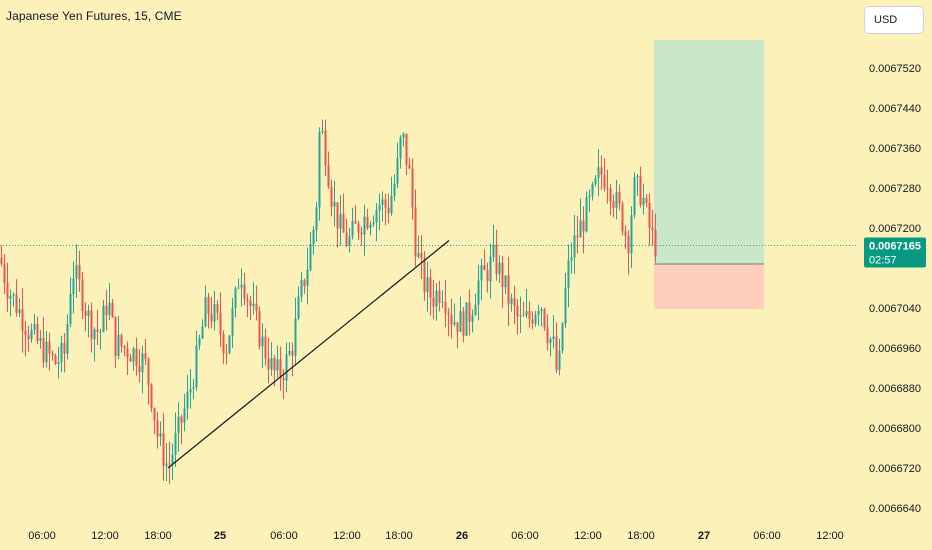 Image resolution: width=932 pixels, height=550 pixels. Describe the element at coordinates (894, 20) in the screenshot. I see `currency-button: USD` at that location.